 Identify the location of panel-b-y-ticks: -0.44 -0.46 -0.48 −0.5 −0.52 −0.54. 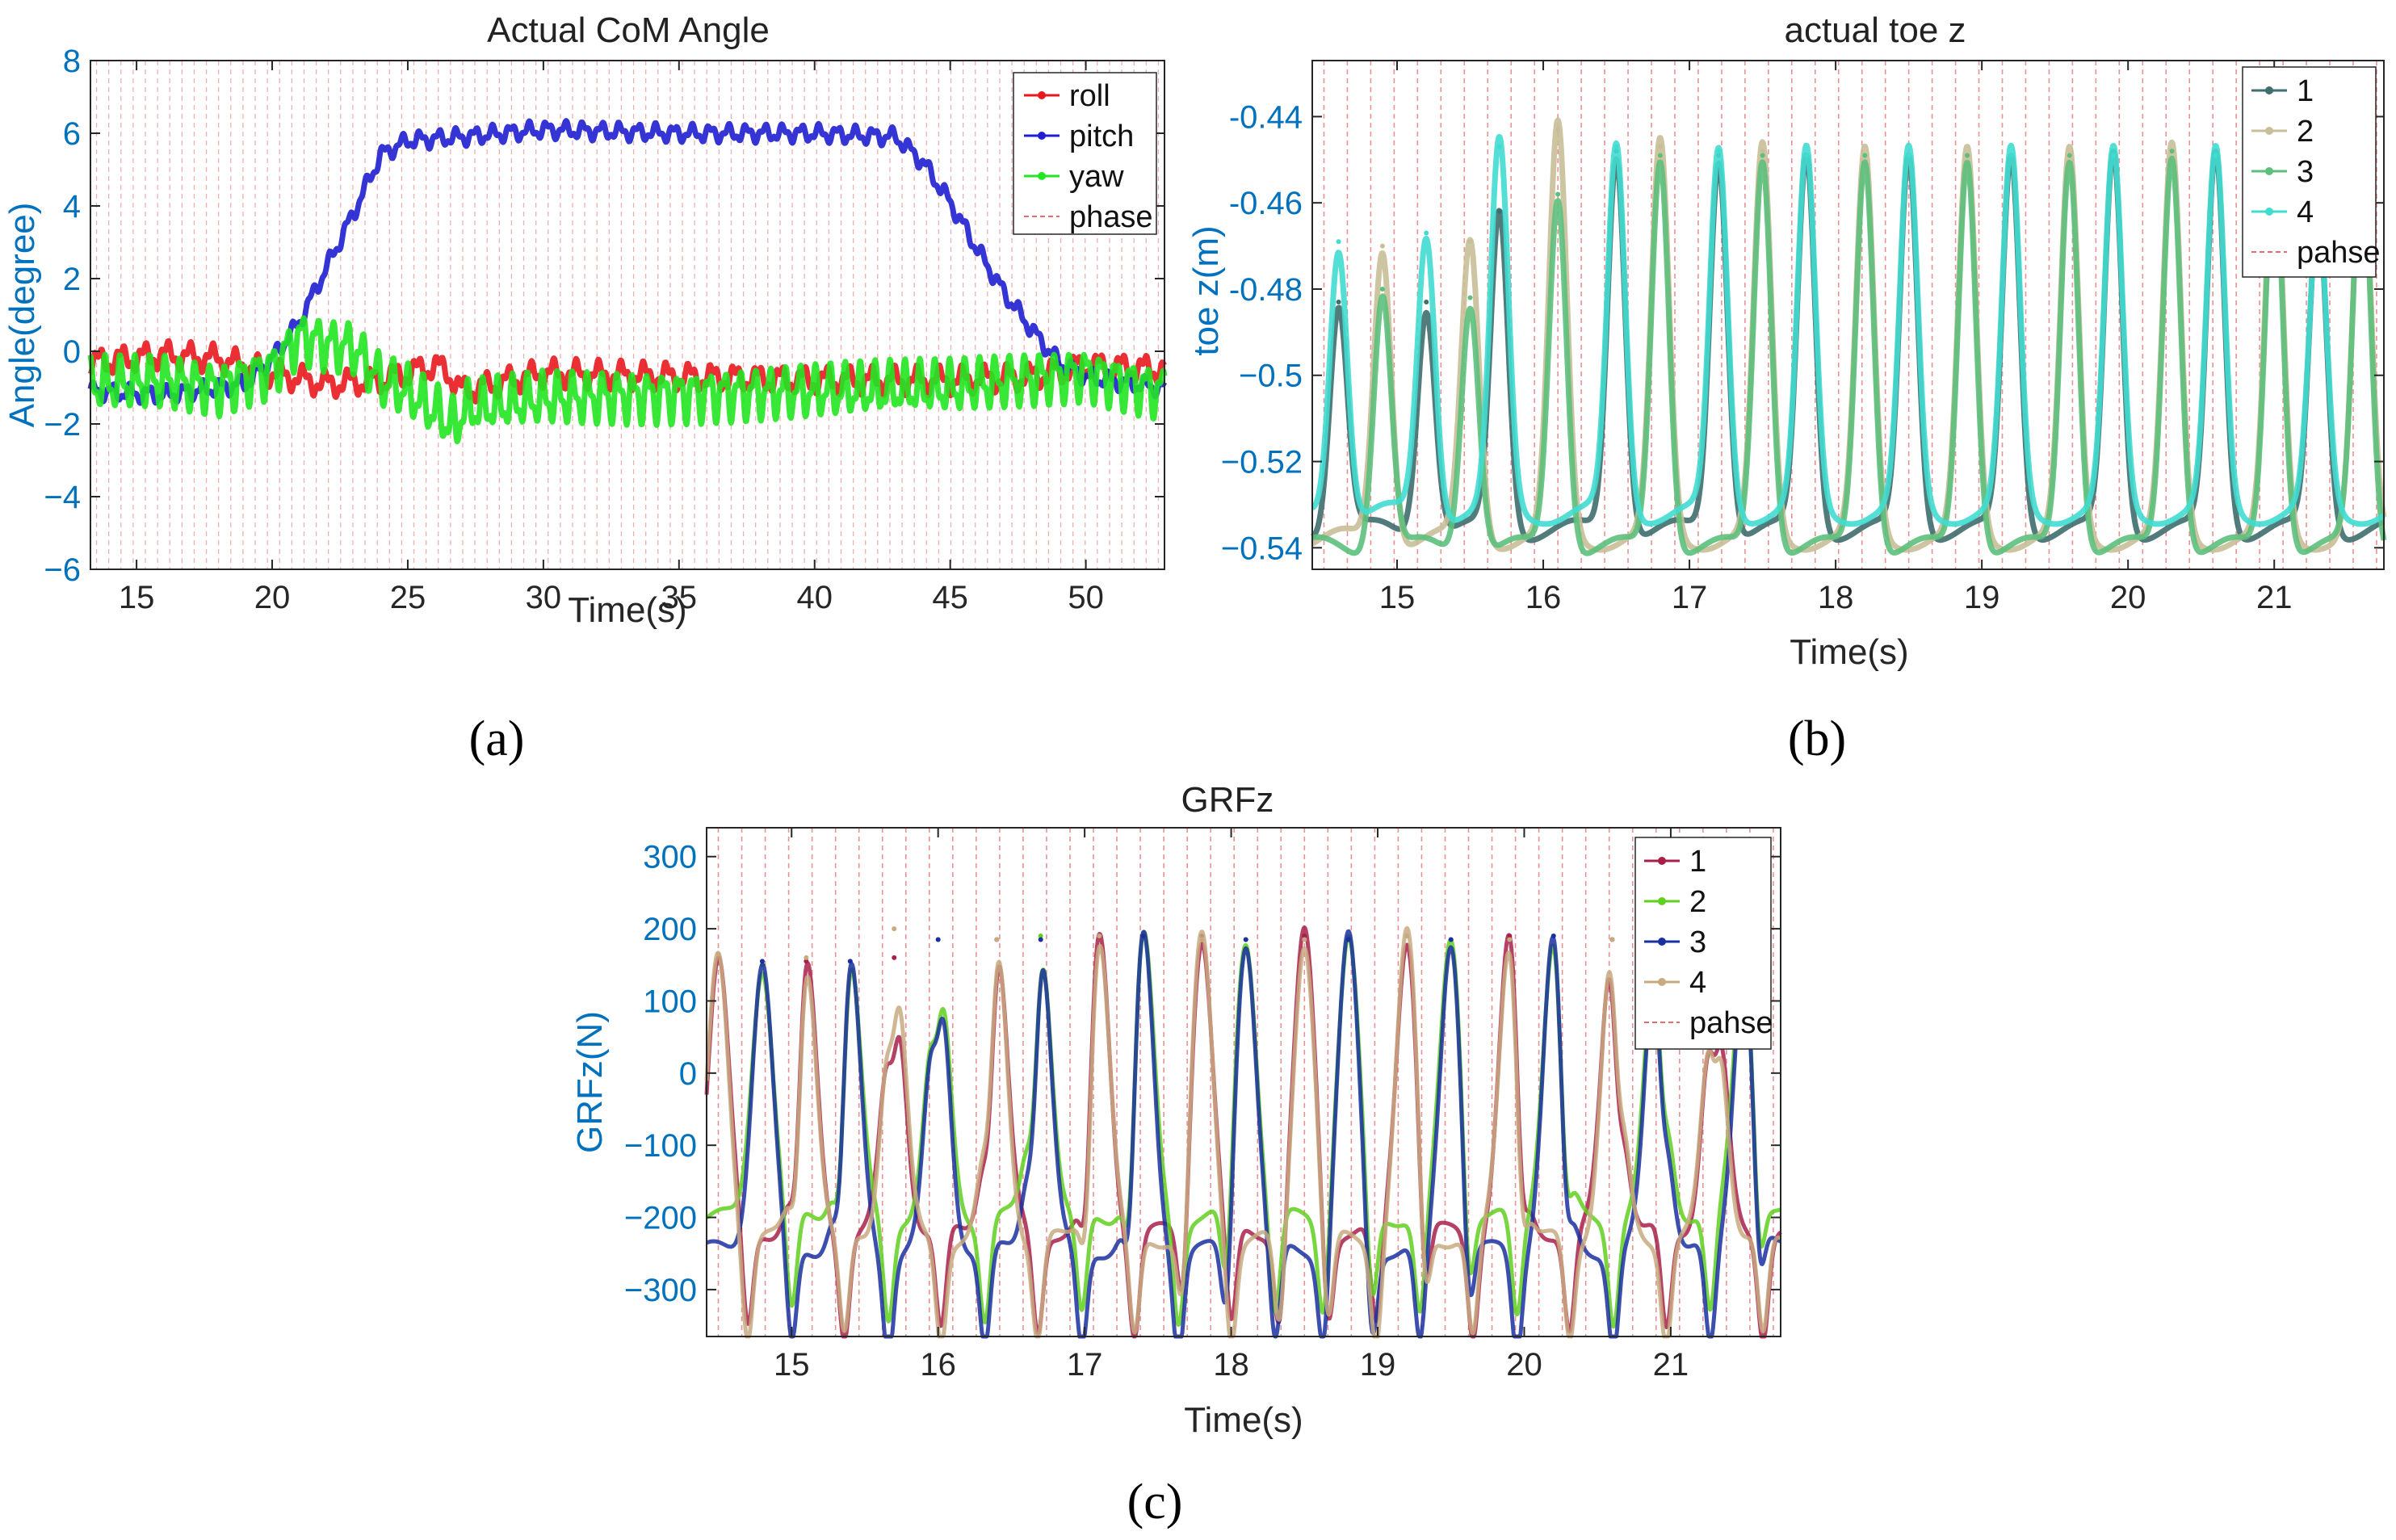
(1803, 332).